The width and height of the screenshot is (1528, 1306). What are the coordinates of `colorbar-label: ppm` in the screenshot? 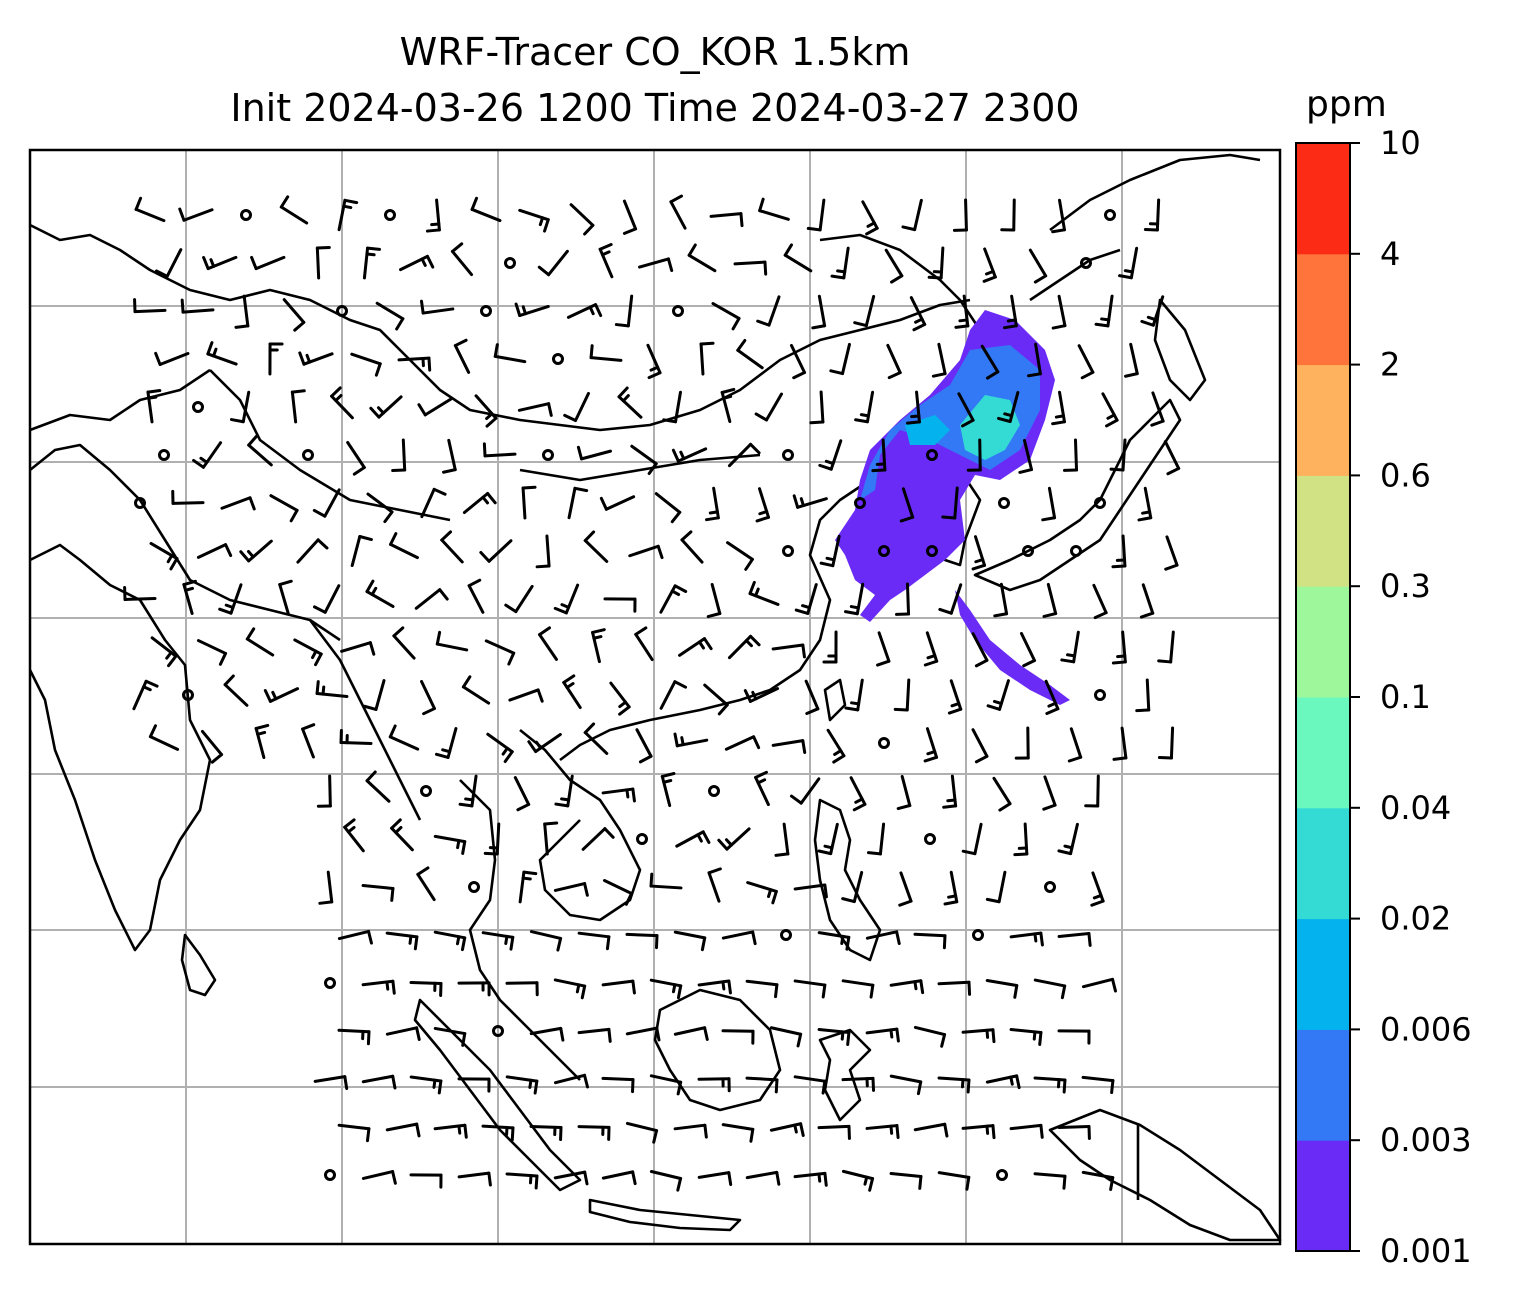 It's located at (1346, 104).